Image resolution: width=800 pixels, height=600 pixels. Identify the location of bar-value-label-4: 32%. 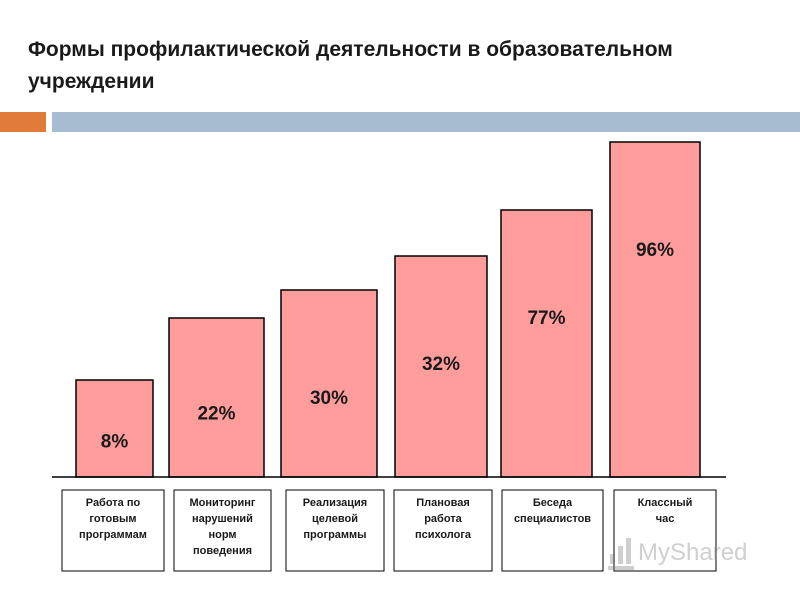
(441, 364).